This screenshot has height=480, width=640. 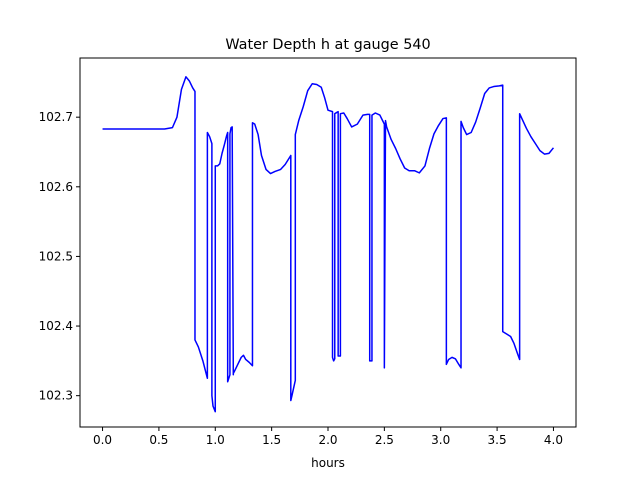 What do you see at coordinates (440, 440) in the screenshot?
I see `x-tick-label: 3.0` at bounding box center [440, 440].